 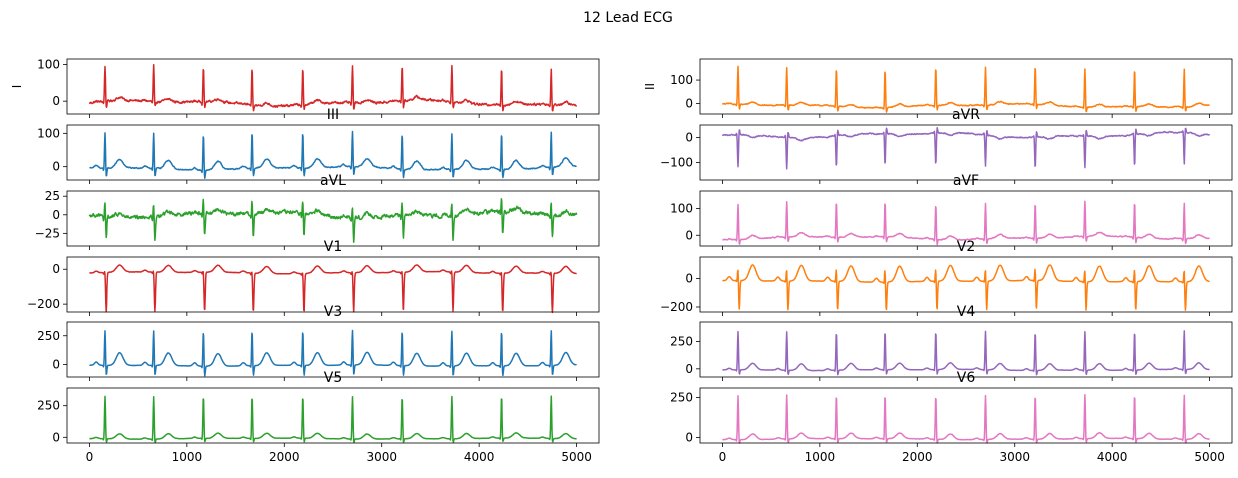 I want to click on lead-panel-v6: 0 250 0 1000 2000 3000 4000 5000 V6, so click(x=951, y=417).